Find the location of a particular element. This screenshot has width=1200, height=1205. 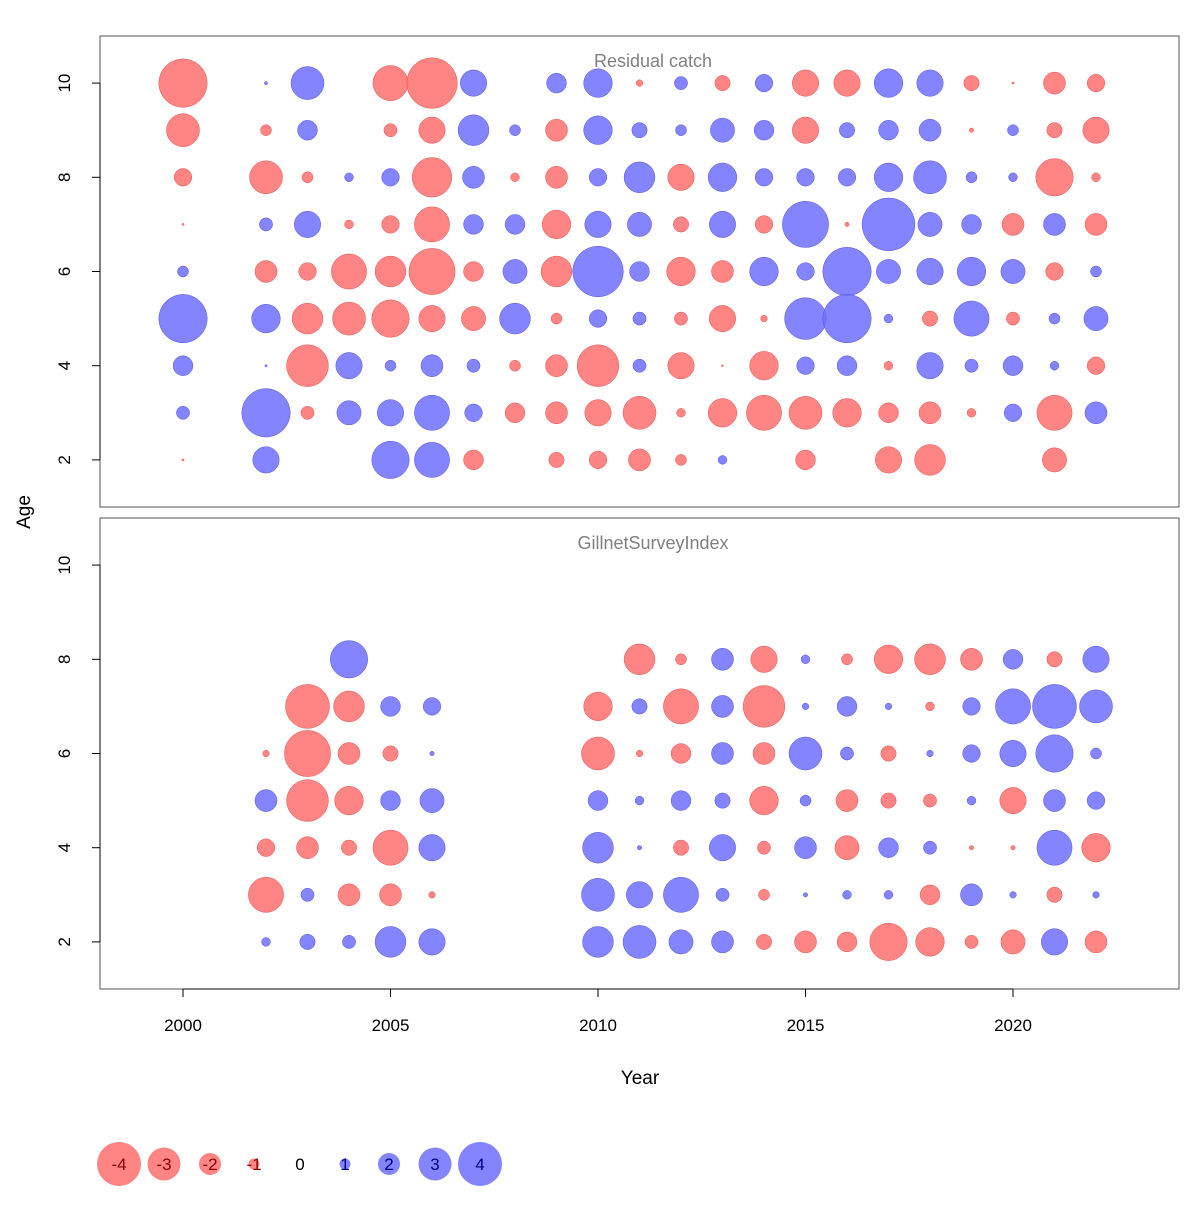

legend-label: -1 is located at coordinates (253, 1164).